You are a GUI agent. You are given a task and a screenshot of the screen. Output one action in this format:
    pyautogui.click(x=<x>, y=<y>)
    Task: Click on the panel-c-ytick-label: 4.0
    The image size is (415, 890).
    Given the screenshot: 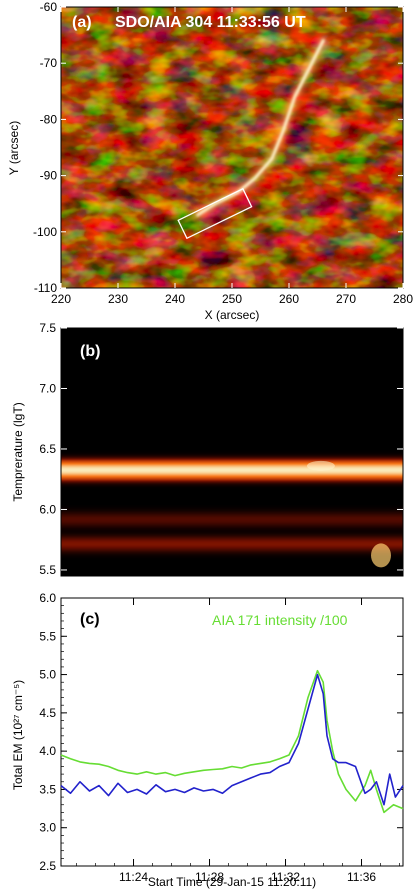 What is the action you would take?
    pyautogui.click(x=47, y=751)
    